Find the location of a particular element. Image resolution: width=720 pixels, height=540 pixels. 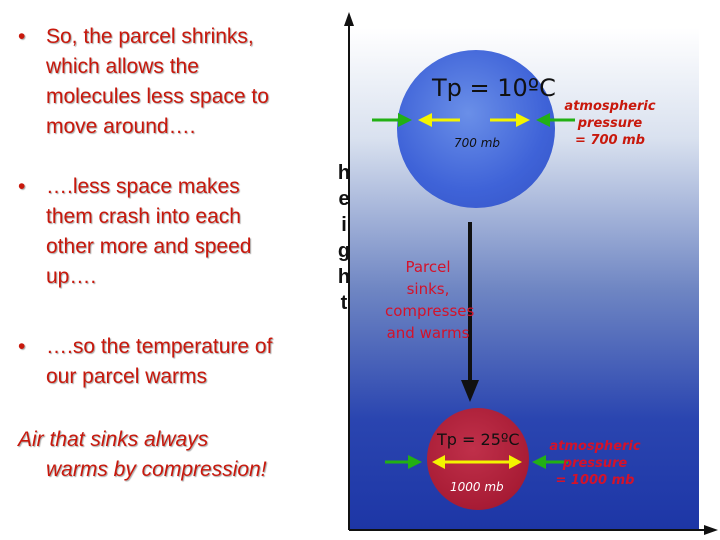

bullet-3-line-1: ….so the temperature of is located at coordinates (159, 346).